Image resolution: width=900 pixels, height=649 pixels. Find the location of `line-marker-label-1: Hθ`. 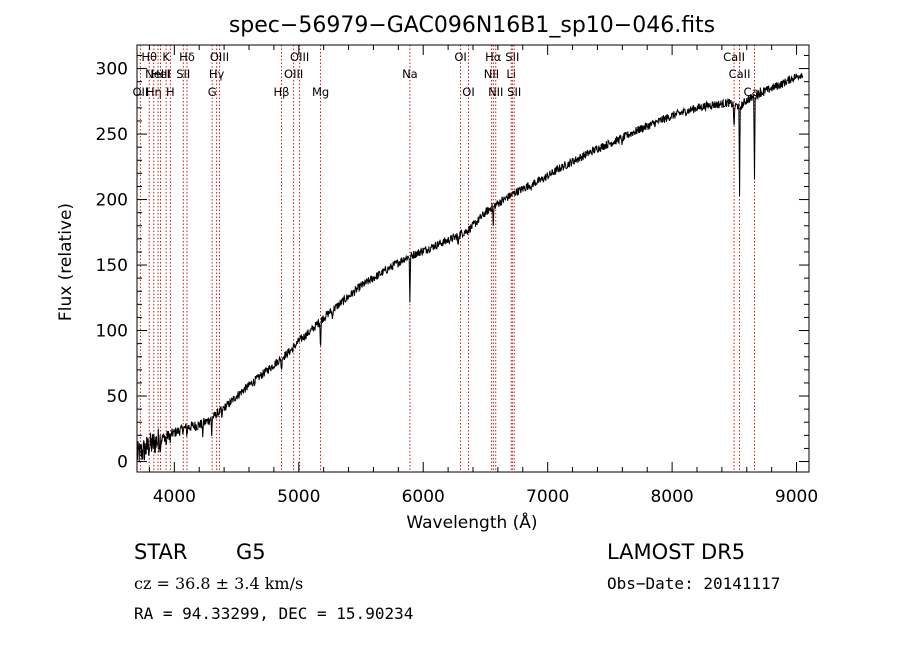

line-marker-label-1: Hθ is located at coordinates (149, 57).